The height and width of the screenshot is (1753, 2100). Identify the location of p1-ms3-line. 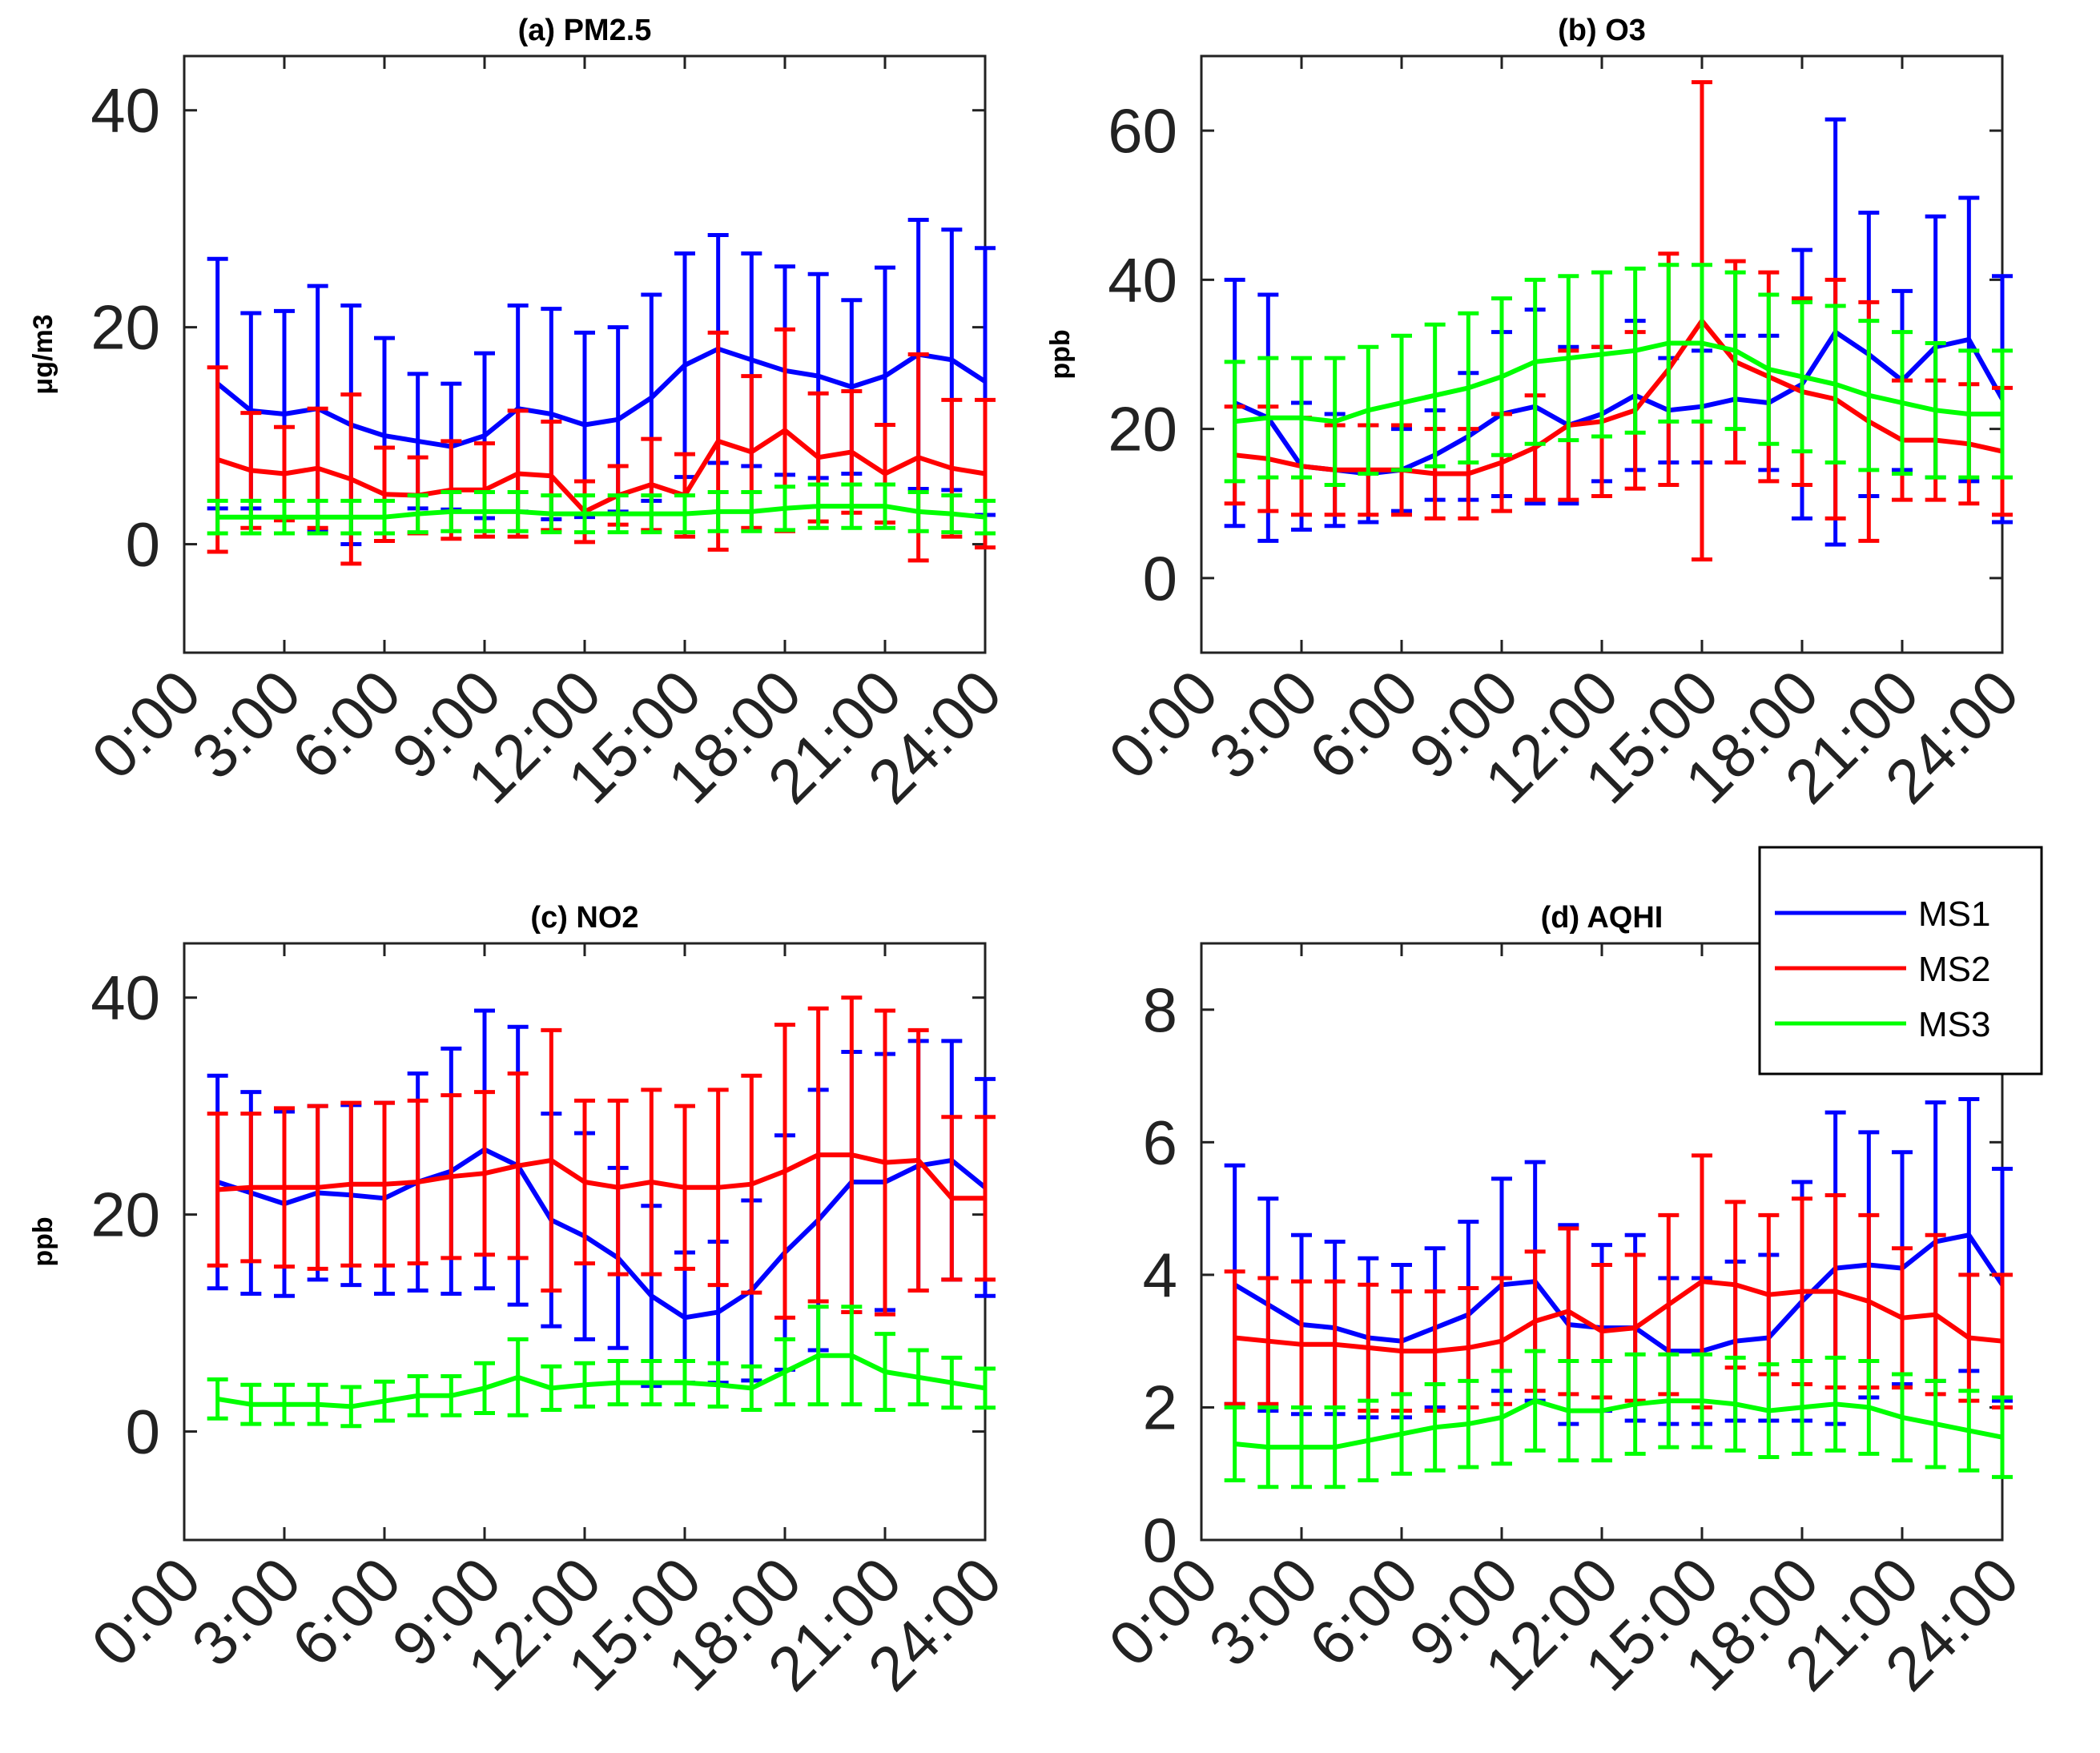
(1618, 382).